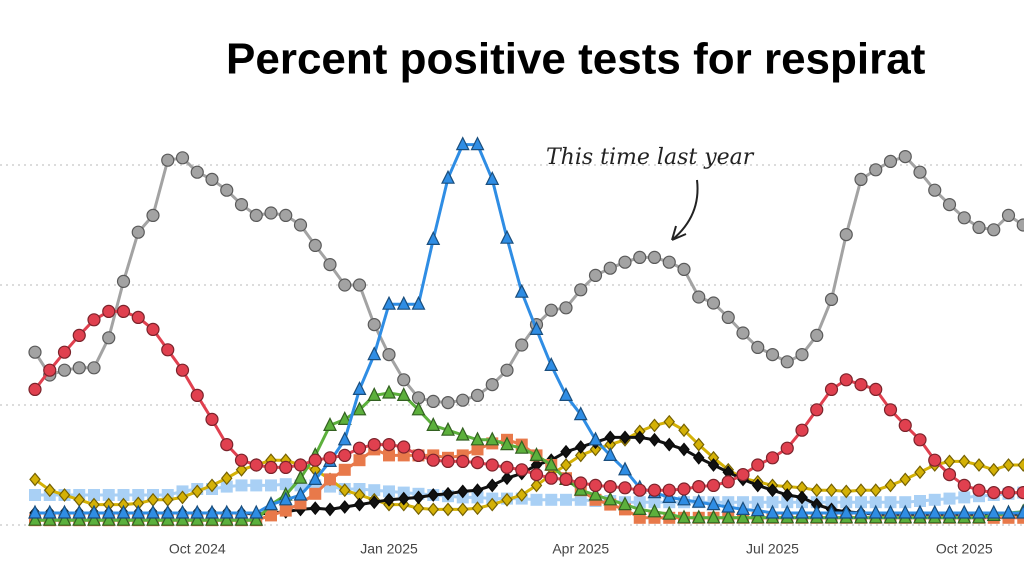  What do you see at coordinates (389, 549) in the screenshot?
I see `x-tick-label: Jan 2025` at bounding box center [389, 549].